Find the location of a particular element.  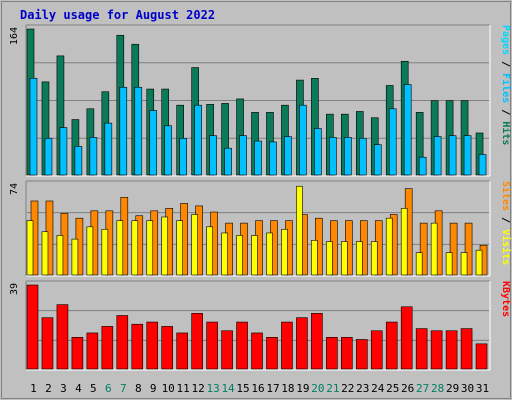

hits-panel-side-label-pages: Pages is located at coordinates (505, 40).